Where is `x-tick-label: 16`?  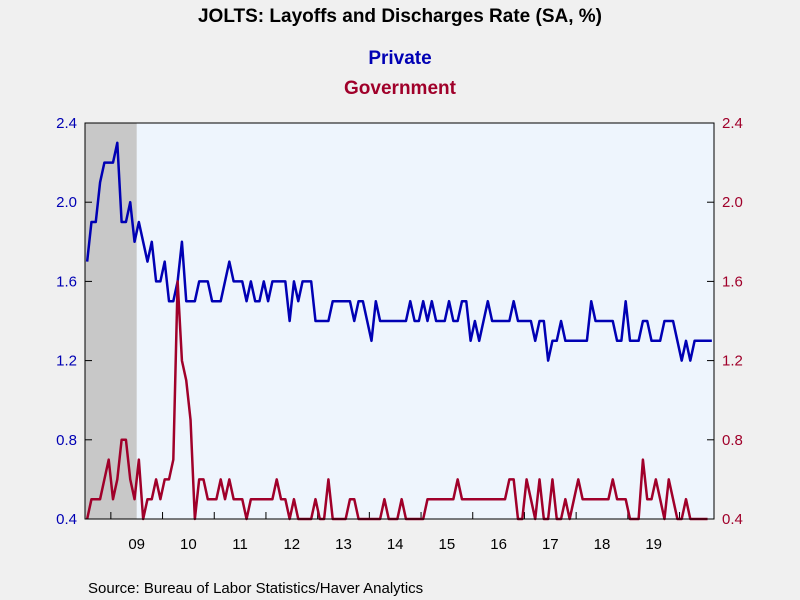 x-tick-label: 16 is located at coordinates (498, 544).